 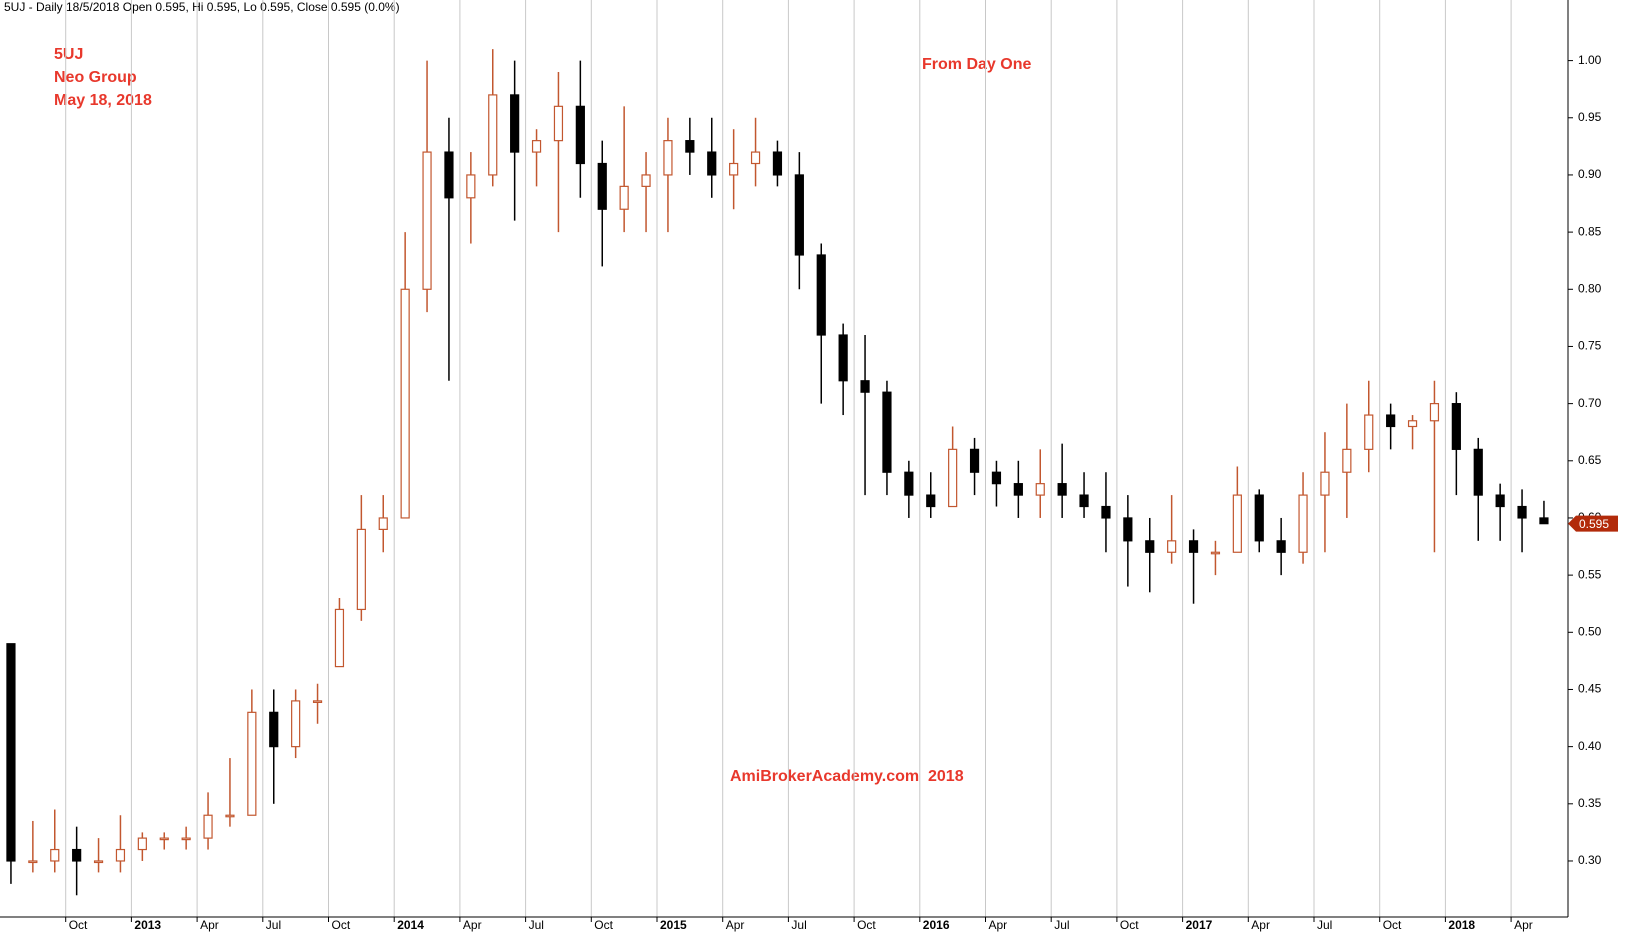 What do you see at coordinates (1590, 174) in the screenshot?
I see `y-tick-label: 0.90` at bounding box center [1590, 174].